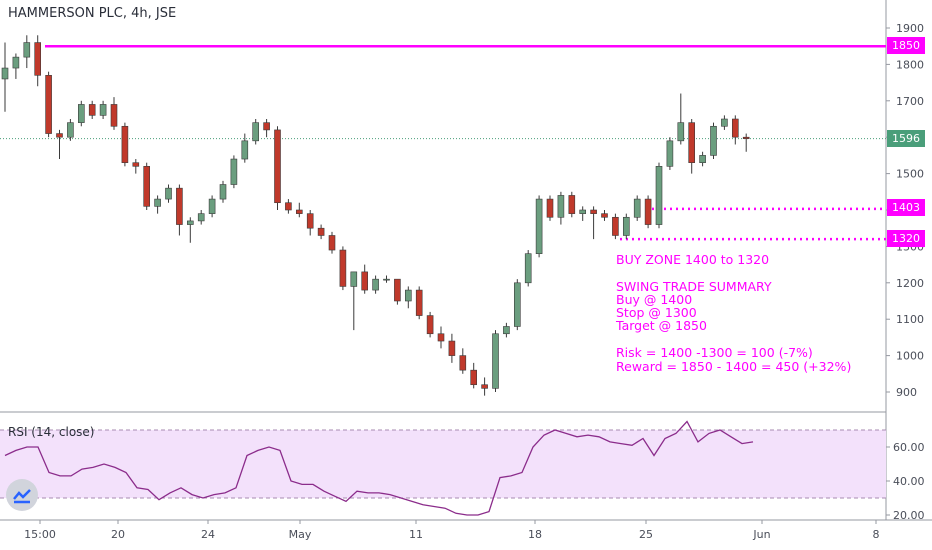 The image size is (932, 550). I want to click on price-tag-1320: 1320, so click(906, 238).